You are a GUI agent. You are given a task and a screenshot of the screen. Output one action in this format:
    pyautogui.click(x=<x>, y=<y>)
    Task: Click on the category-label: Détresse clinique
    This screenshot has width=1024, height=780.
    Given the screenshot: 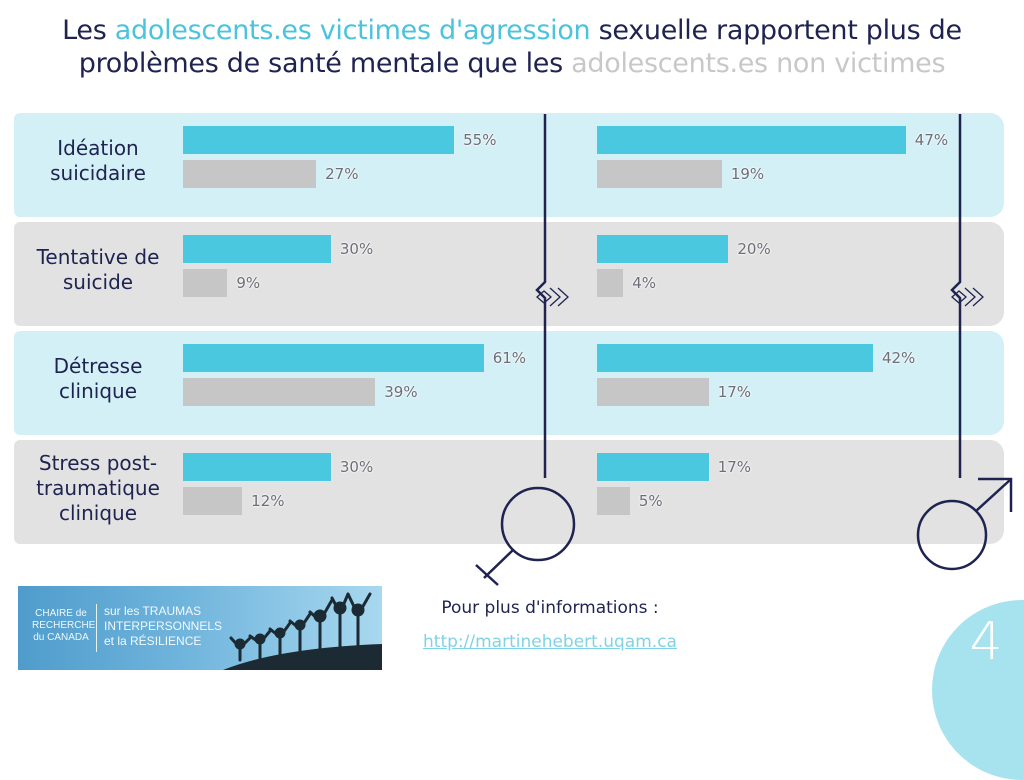 What is the action you would take?
    pyautogui.click(x=98, y=379)
    